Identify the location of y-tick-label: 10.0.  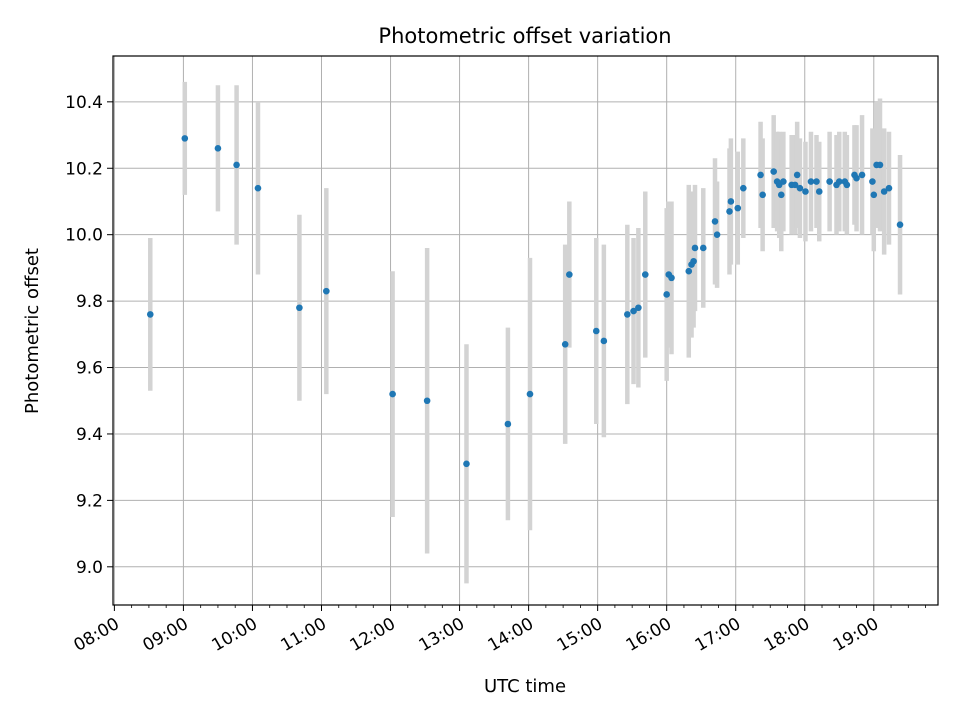
(84, 236).